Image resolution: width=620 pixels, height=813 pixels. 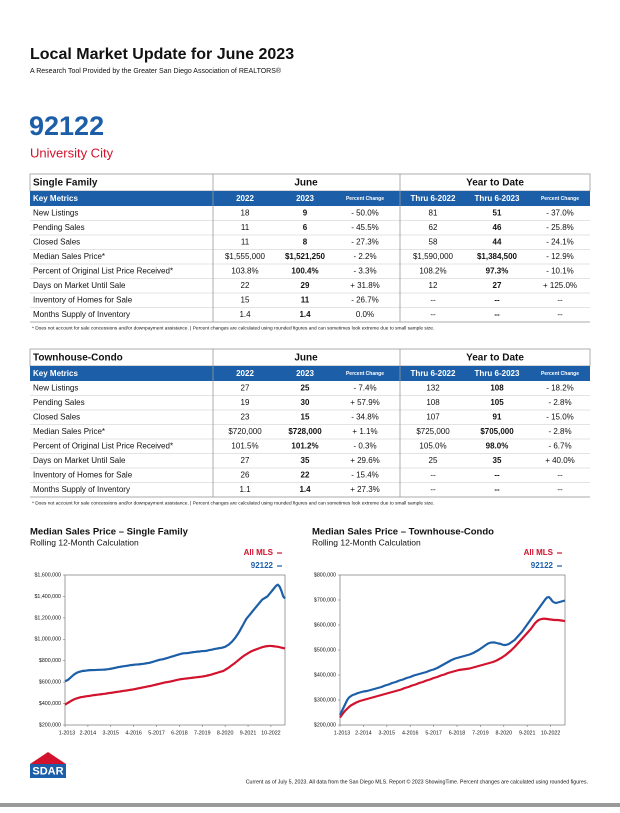 I want to click on table-cell: $720,000, so click(x=245, y=431).